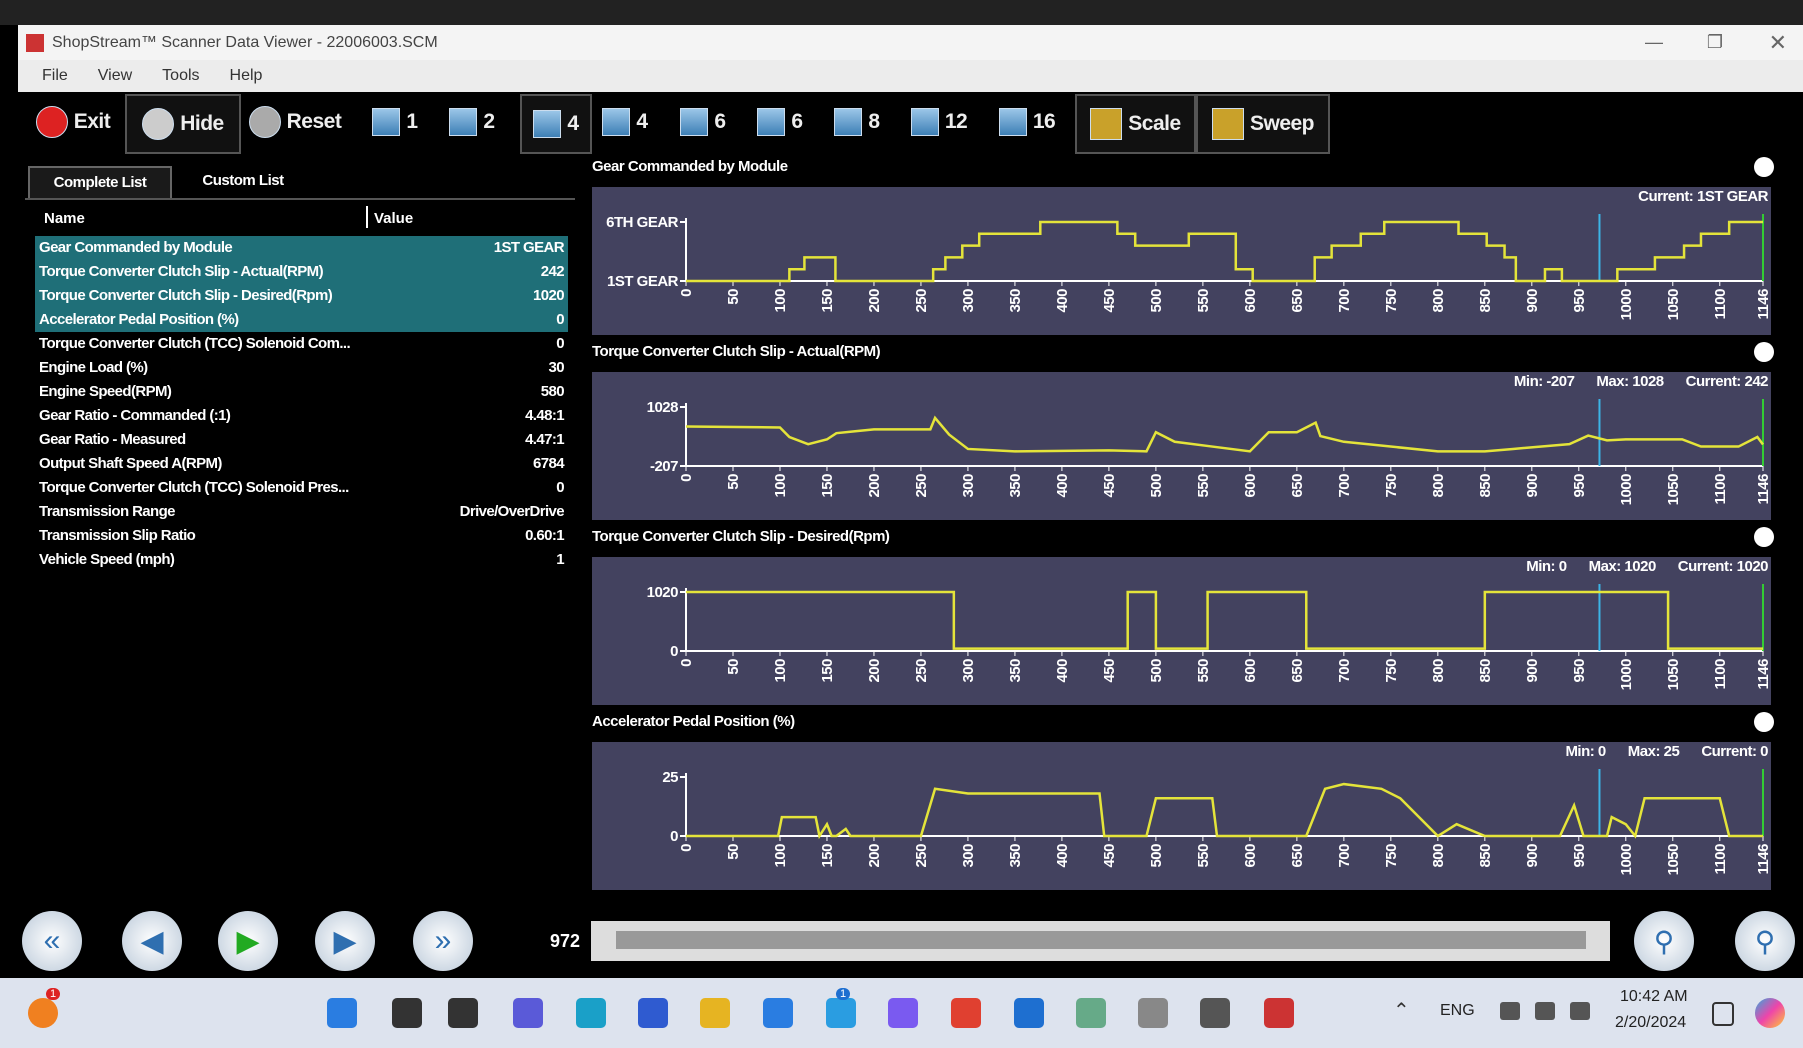 This screenshot has width=1803, height=1048. Describe the element at coordinates (107, 559) in the screenshot. I see `param-name: Vehicle Speed (mph)` at that location.